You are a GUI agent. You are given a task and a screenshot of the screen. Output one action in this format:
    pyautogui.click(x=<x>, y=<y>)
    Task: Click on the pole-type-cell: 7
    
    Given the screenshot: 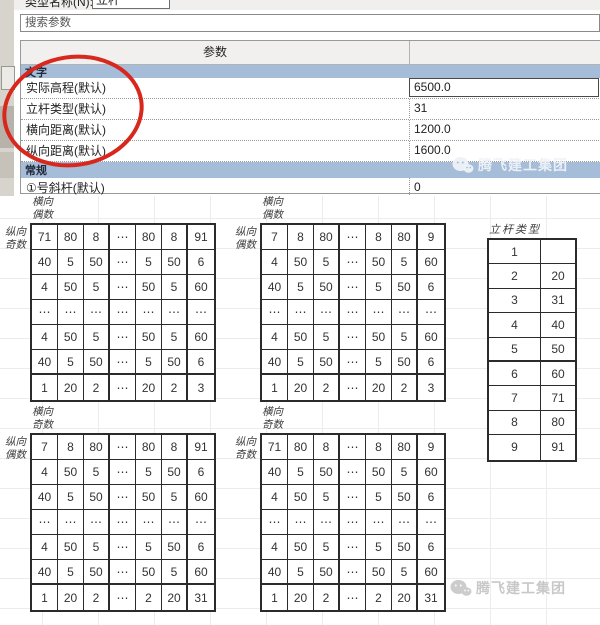 What is the action you would take?
    pyautogui.click(x=515, y=398)
    